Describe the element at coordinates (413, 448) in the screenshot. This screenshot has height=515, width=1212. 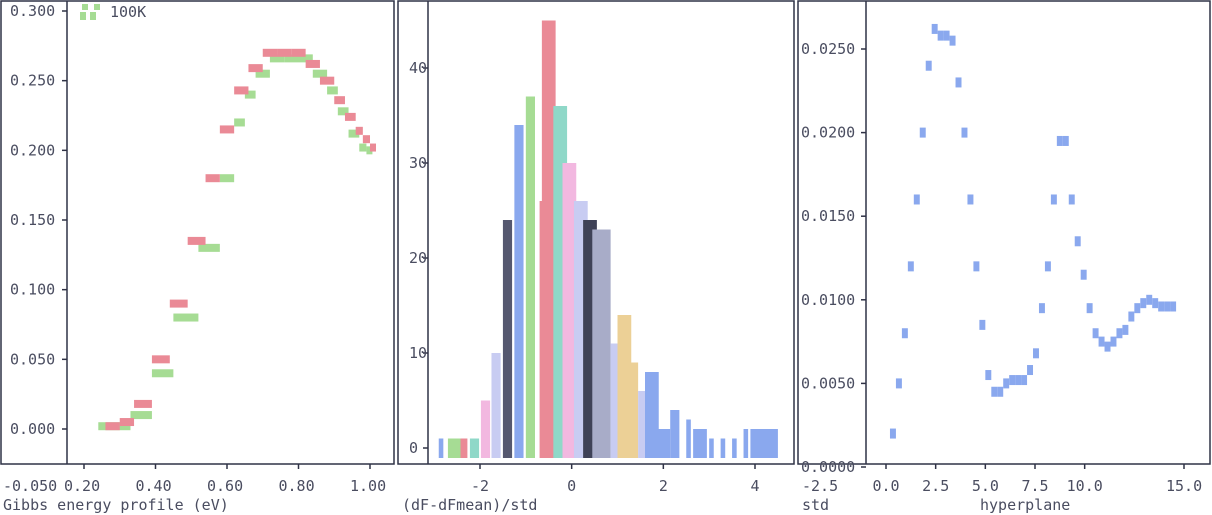
I see `y-tick-label: 0` at that location.